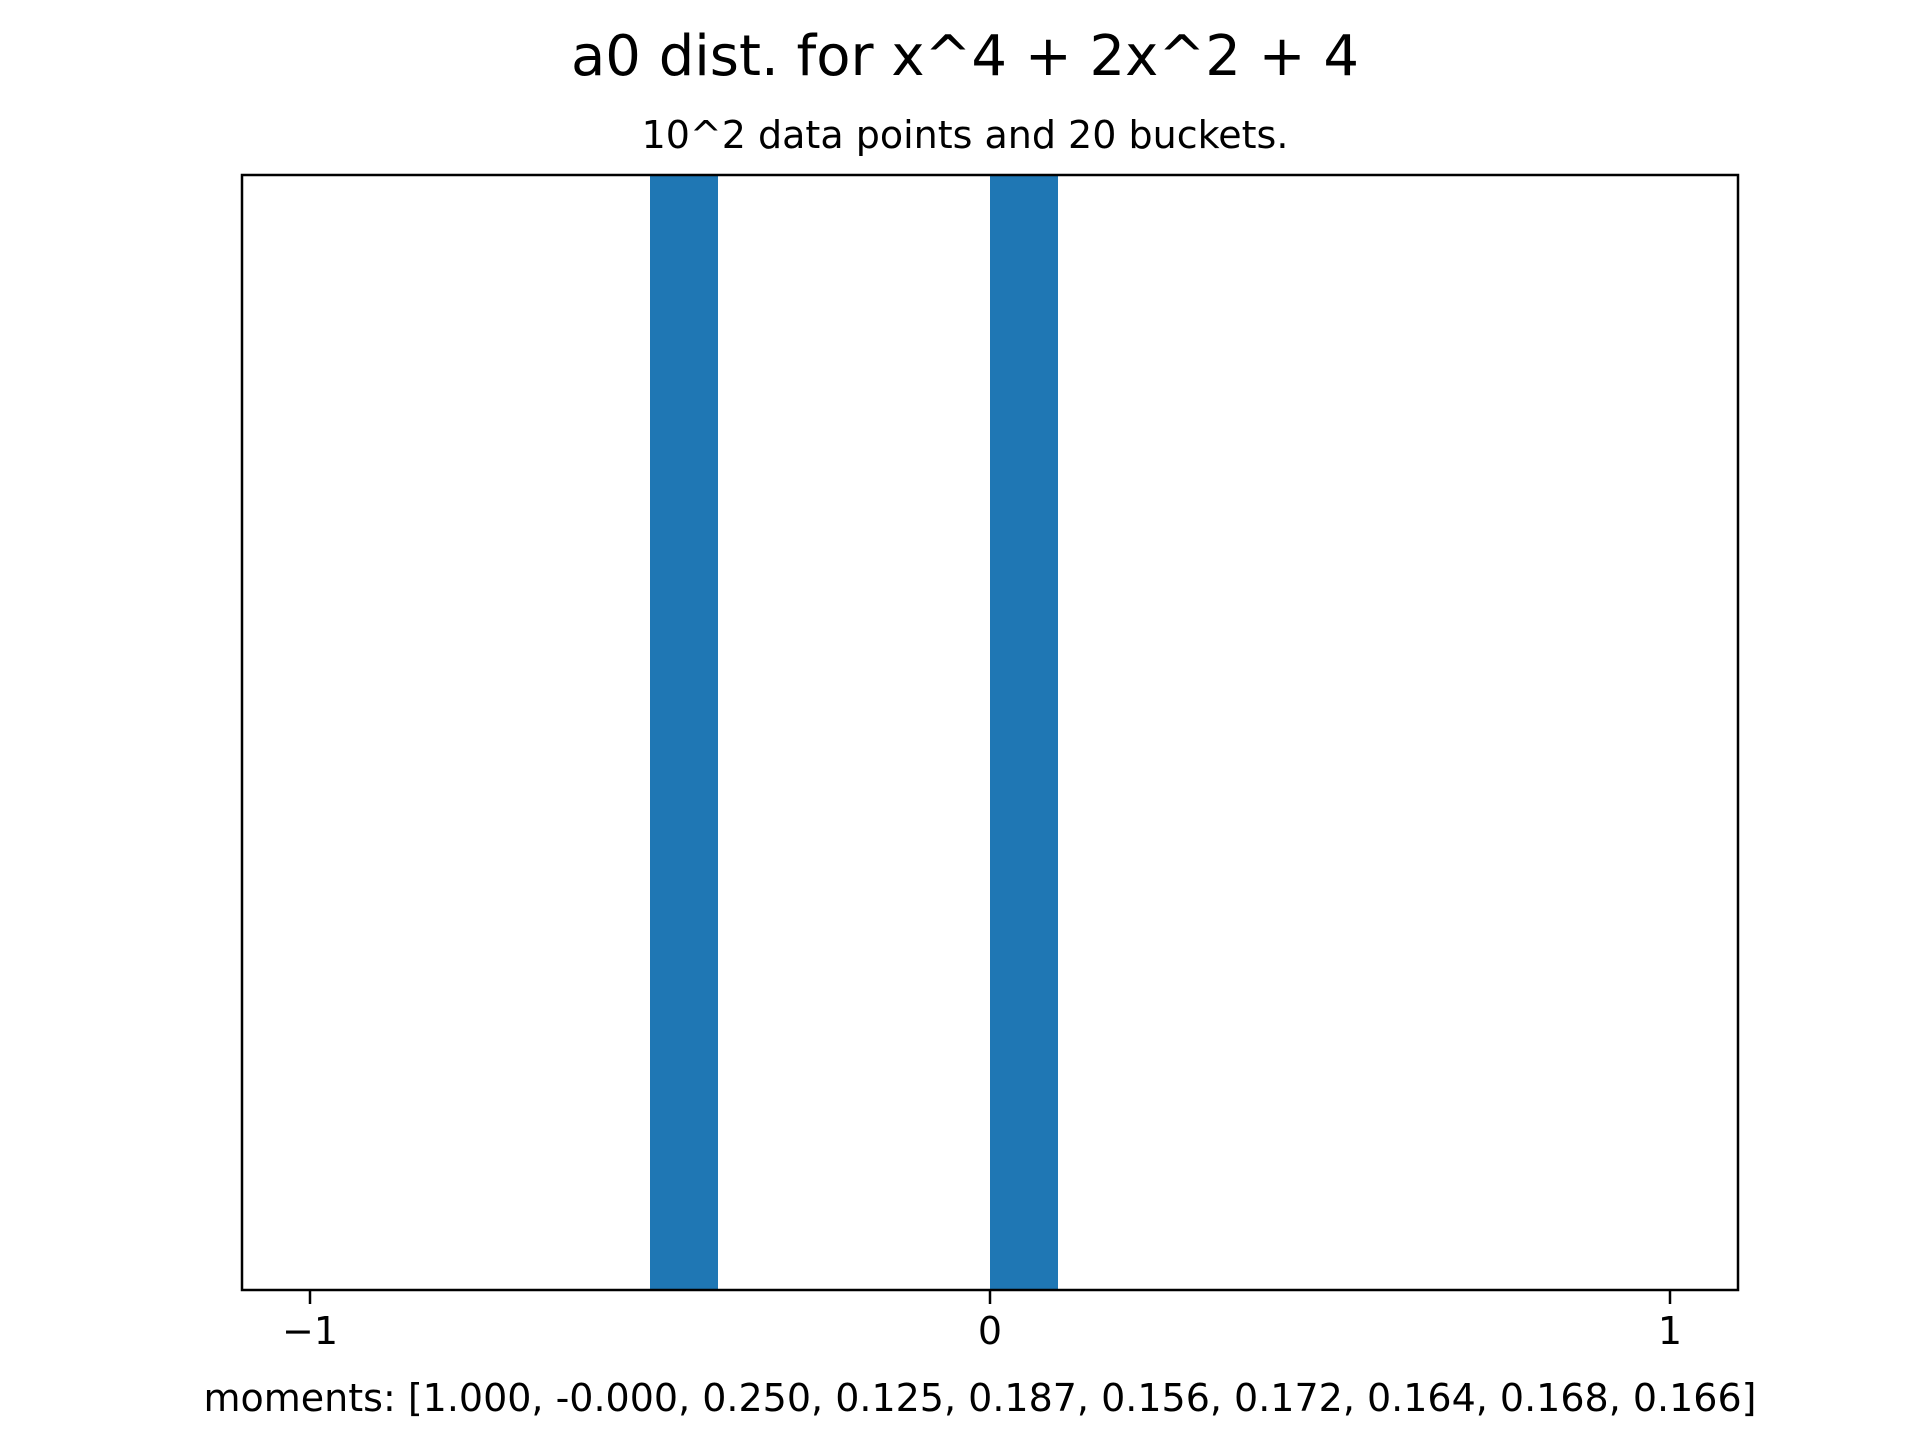 Image resolution: width=1920 pixels, height=1440 pixels. What do you see at coordinates (310, 1331) in the screenshot?
I see `x-tick-label: −1` at bounding box center [310, 1331].